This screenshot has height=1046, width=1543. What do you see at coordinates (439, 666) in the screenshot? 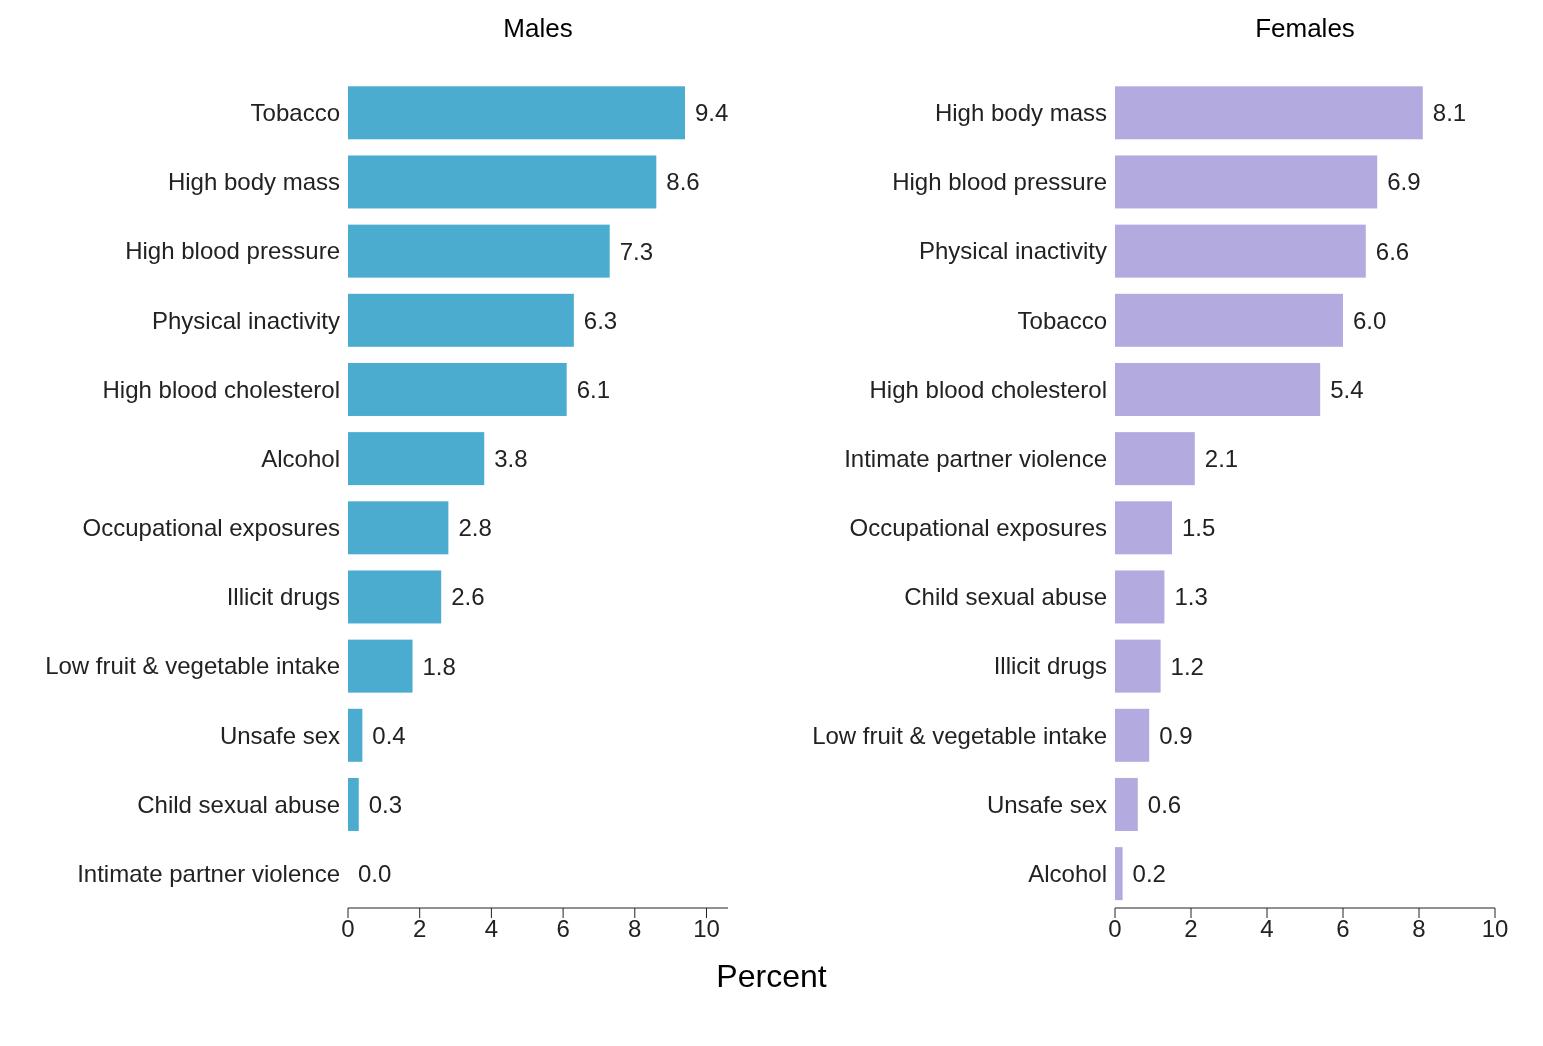
I see `data-label: 1.8` at bounding box center [439, 666].